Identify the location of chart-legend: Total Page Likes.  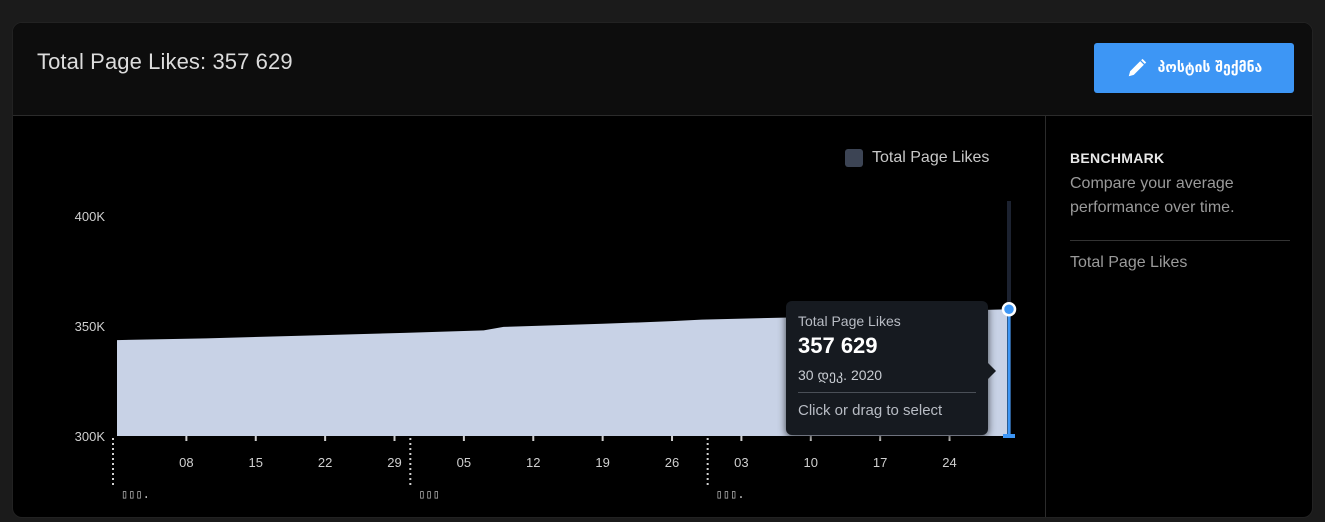
(917, 158).